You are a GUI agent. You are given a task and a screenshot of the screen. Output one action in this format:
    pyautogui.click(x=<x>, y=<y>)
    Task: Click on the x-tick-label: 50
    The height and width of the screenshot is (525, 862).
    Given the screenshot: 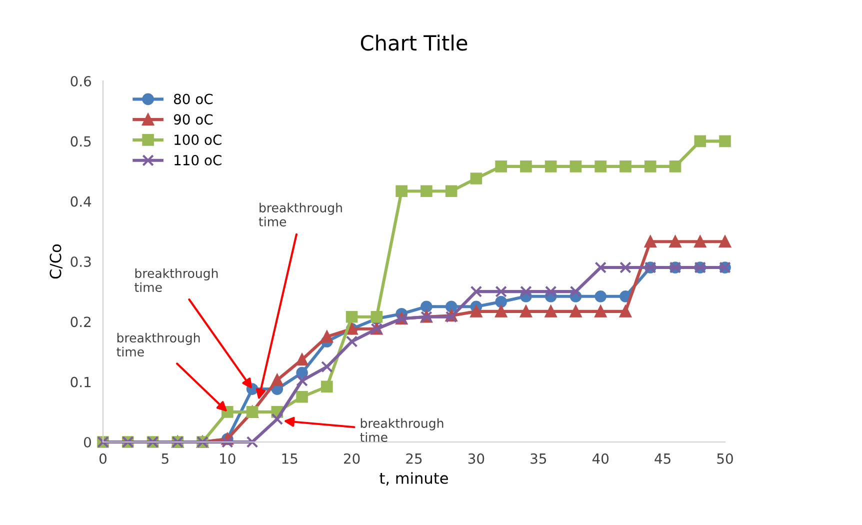 What is the action you would take?
    pyautogui.click(x=725, y=458)
    